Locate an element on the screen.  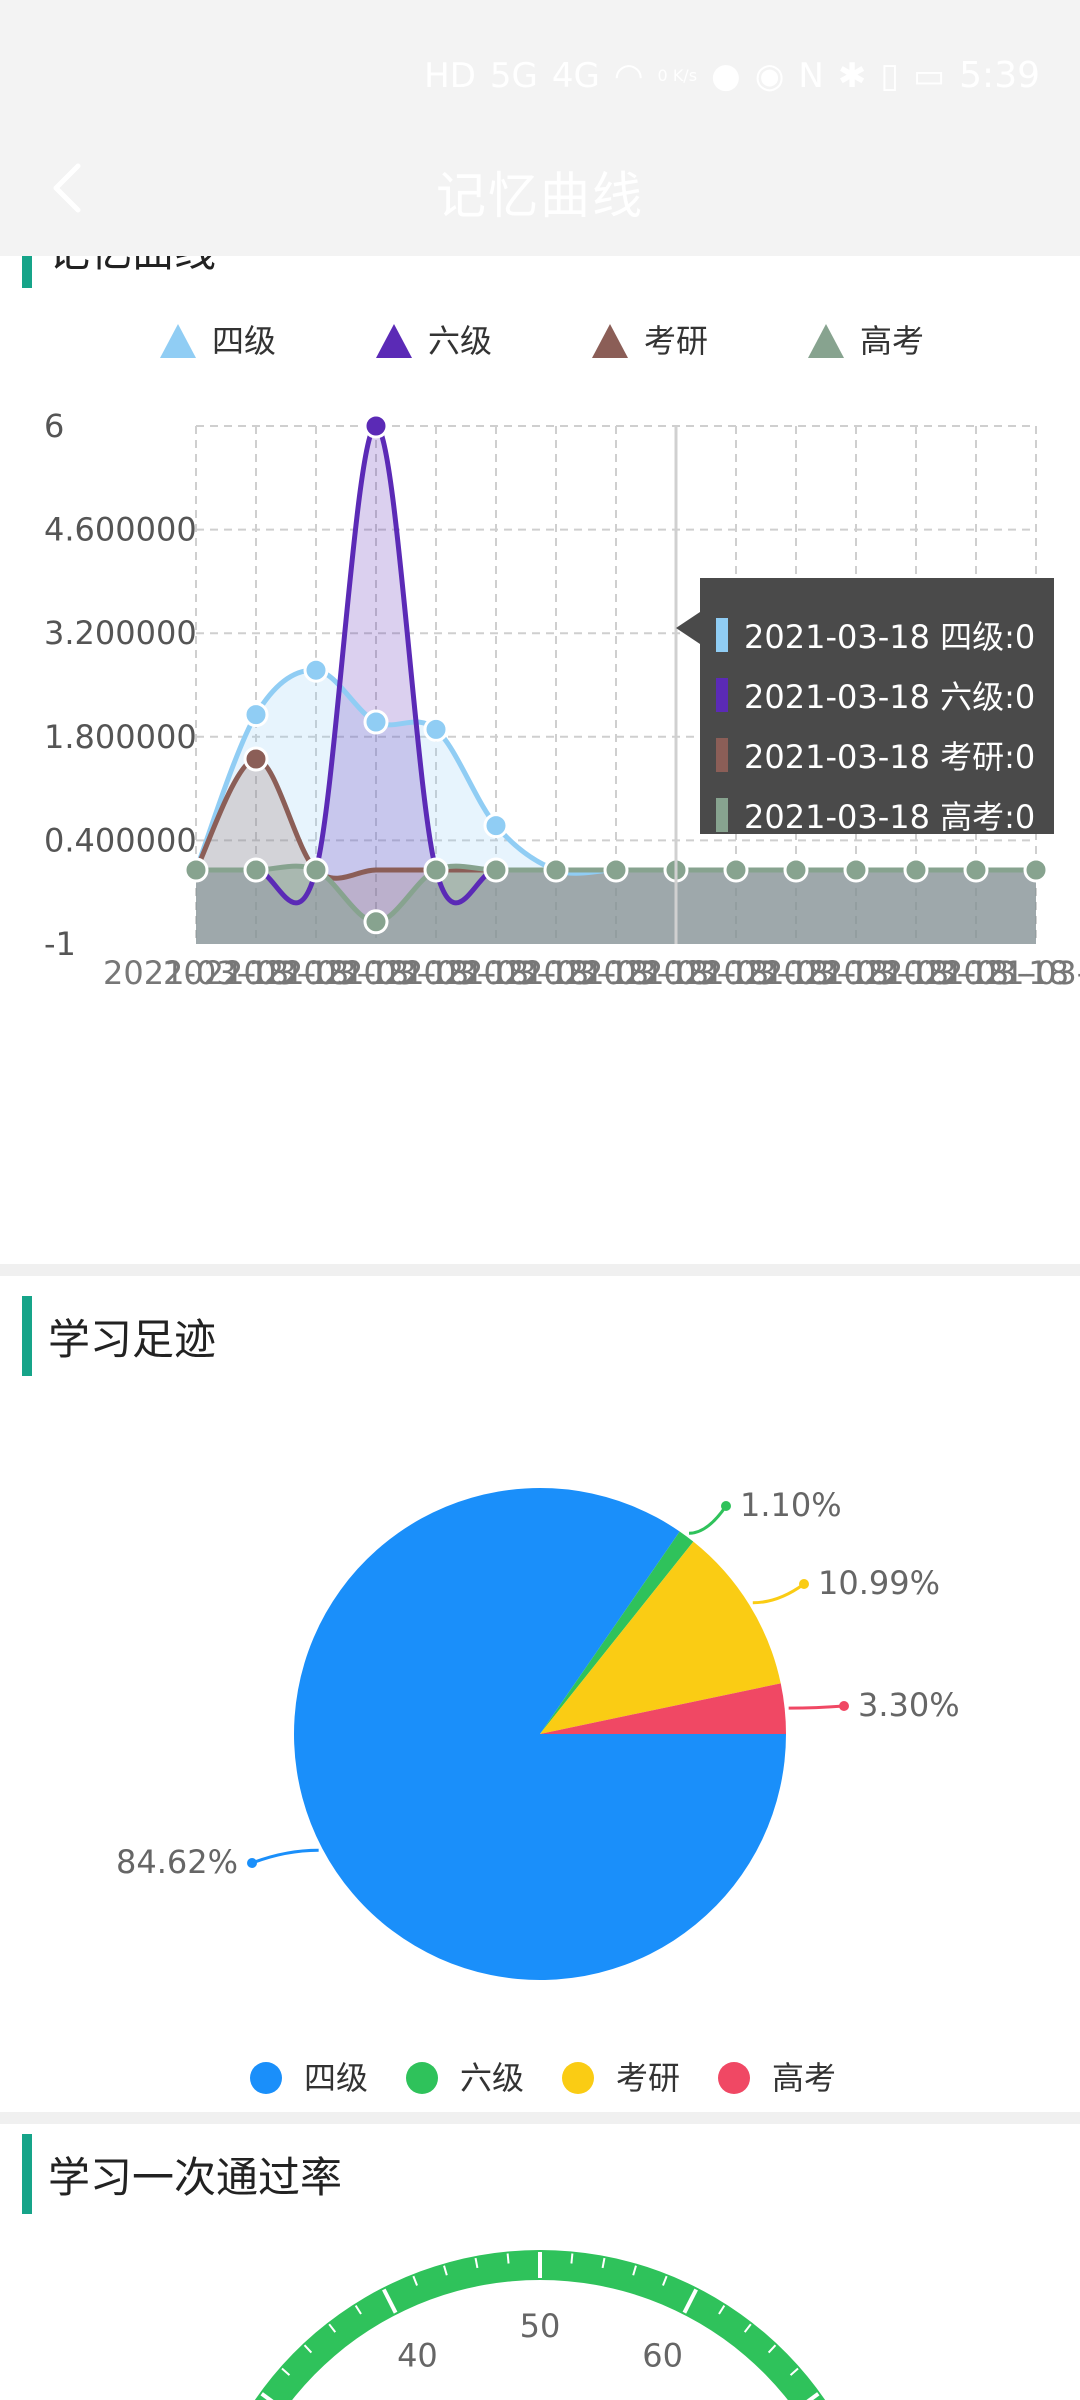
legend-dot-icon is located at coordinates (422, 2078).